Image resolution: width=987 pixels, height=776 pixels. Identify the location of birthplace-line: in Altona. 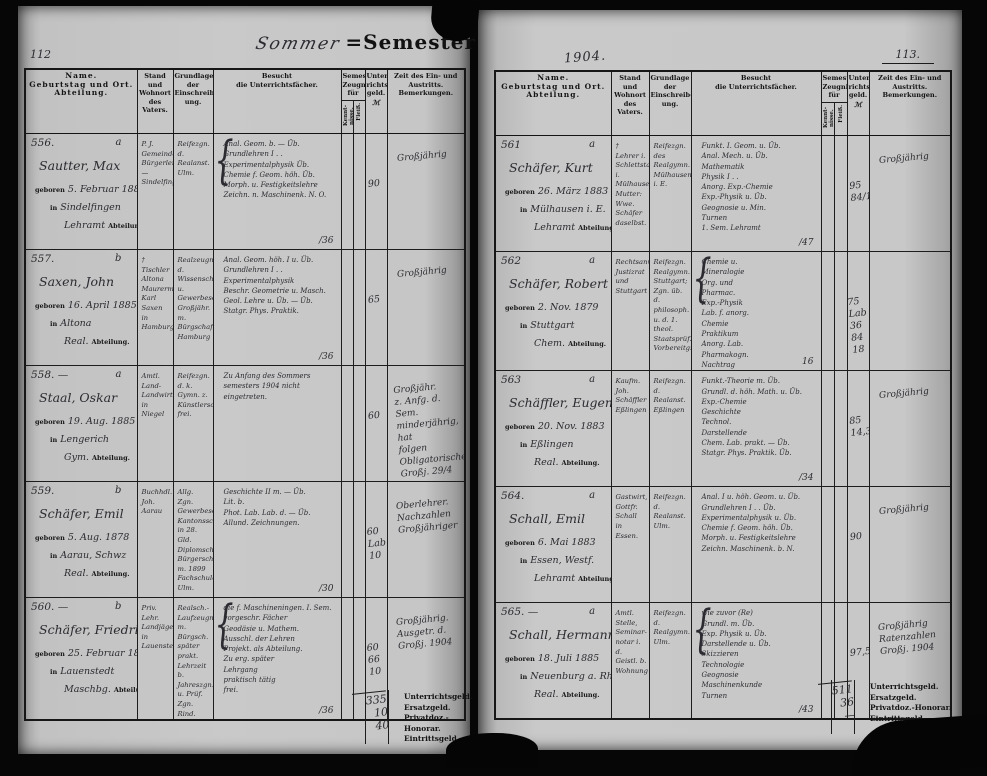
(93, 323).